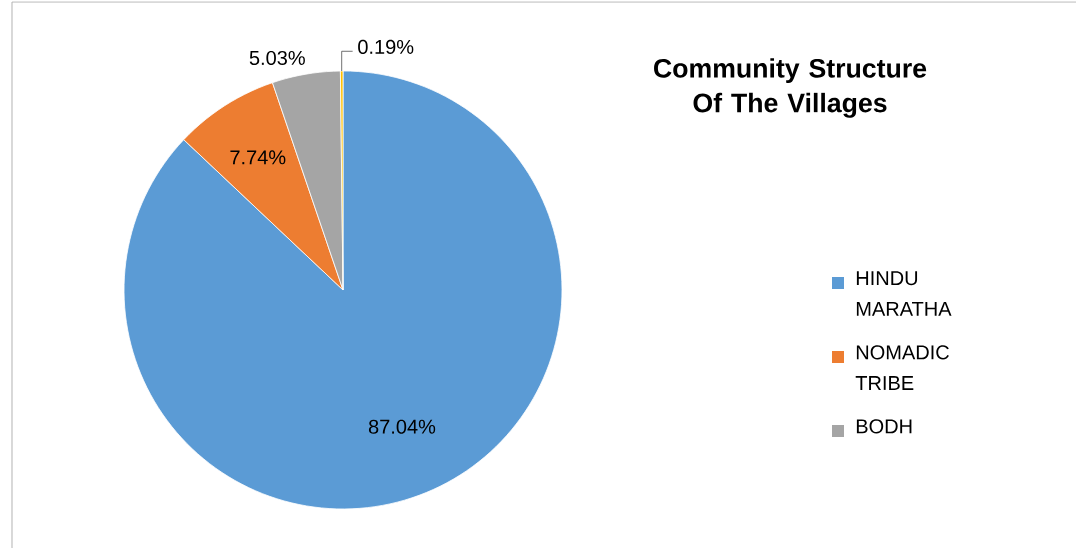 The image size is (1076, 548). Describe the element at coordinates (402, 426) in the screenshot. I see `data-label: 87.04%` at that location.